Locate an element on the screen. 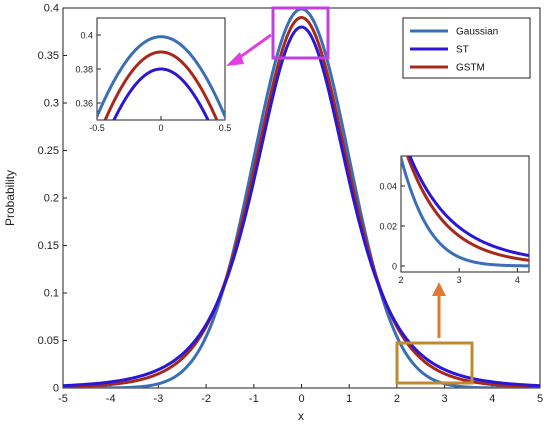 The image size is (550, 428). inset-tail-x-tick-label: 2 is located at coordinates (400, 280).